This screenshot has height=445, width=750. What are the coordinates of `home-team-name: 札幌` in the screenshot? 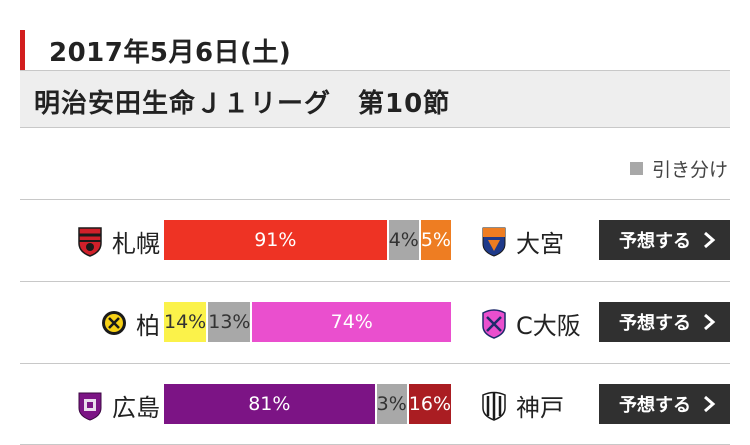 It's located at (136, 243).